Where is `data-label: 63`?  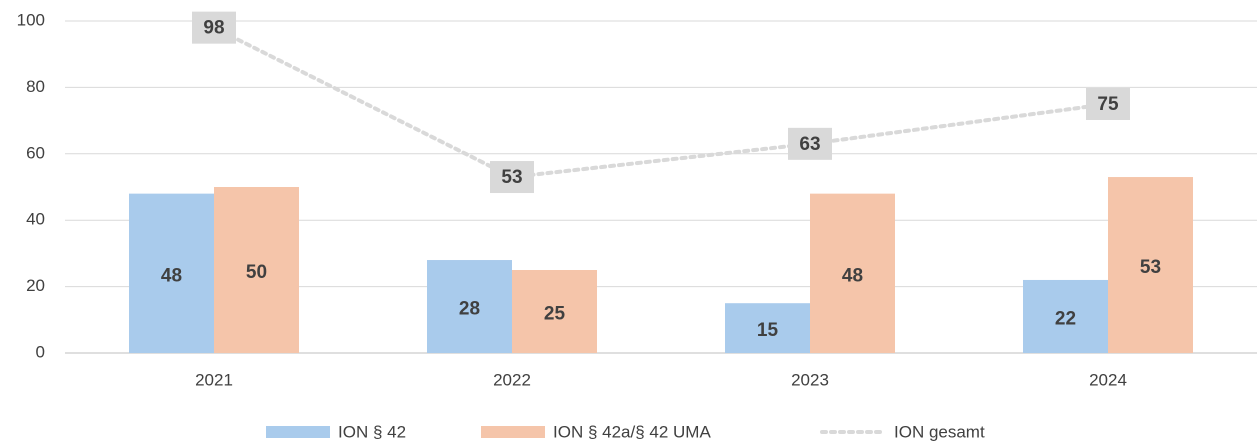 data-label: 63 is located at coordinates (809, 144).